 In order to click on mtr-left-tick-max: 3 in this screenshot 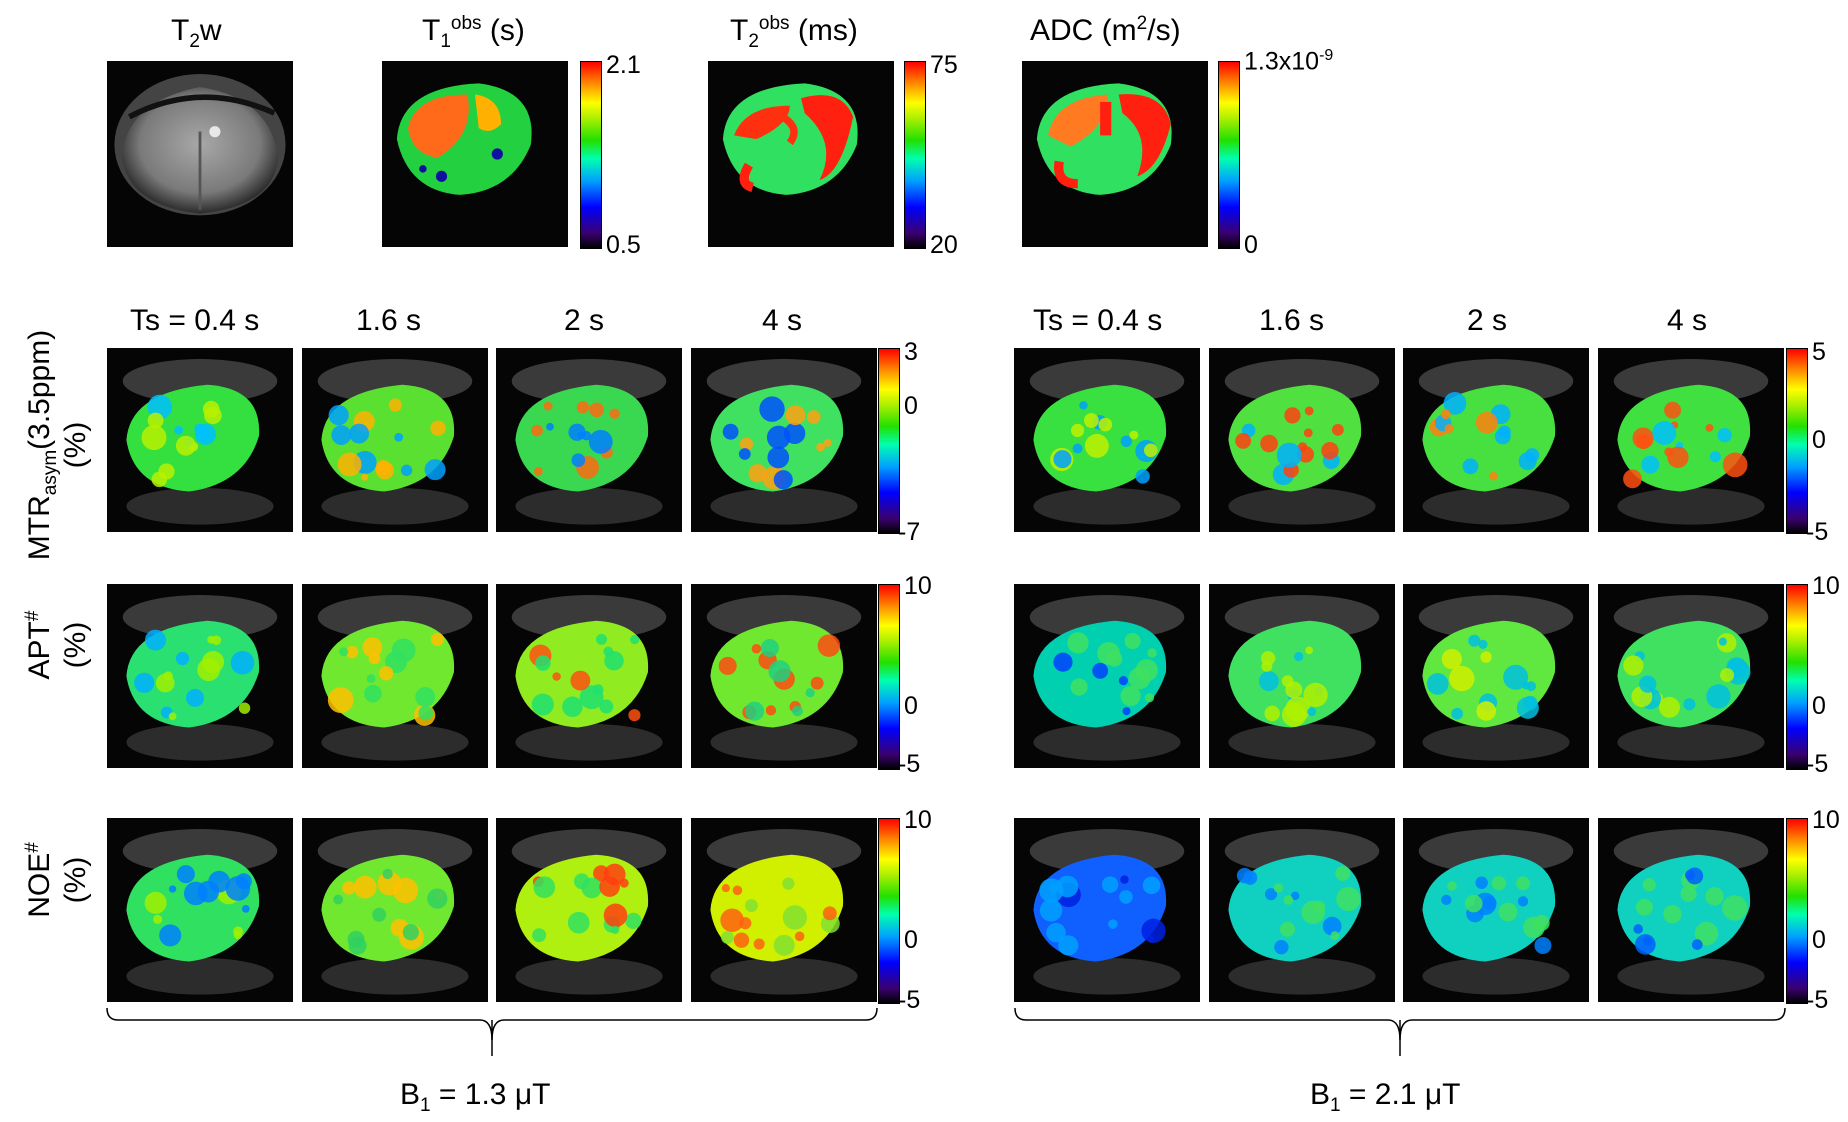, I will do `click(911, 352)`.